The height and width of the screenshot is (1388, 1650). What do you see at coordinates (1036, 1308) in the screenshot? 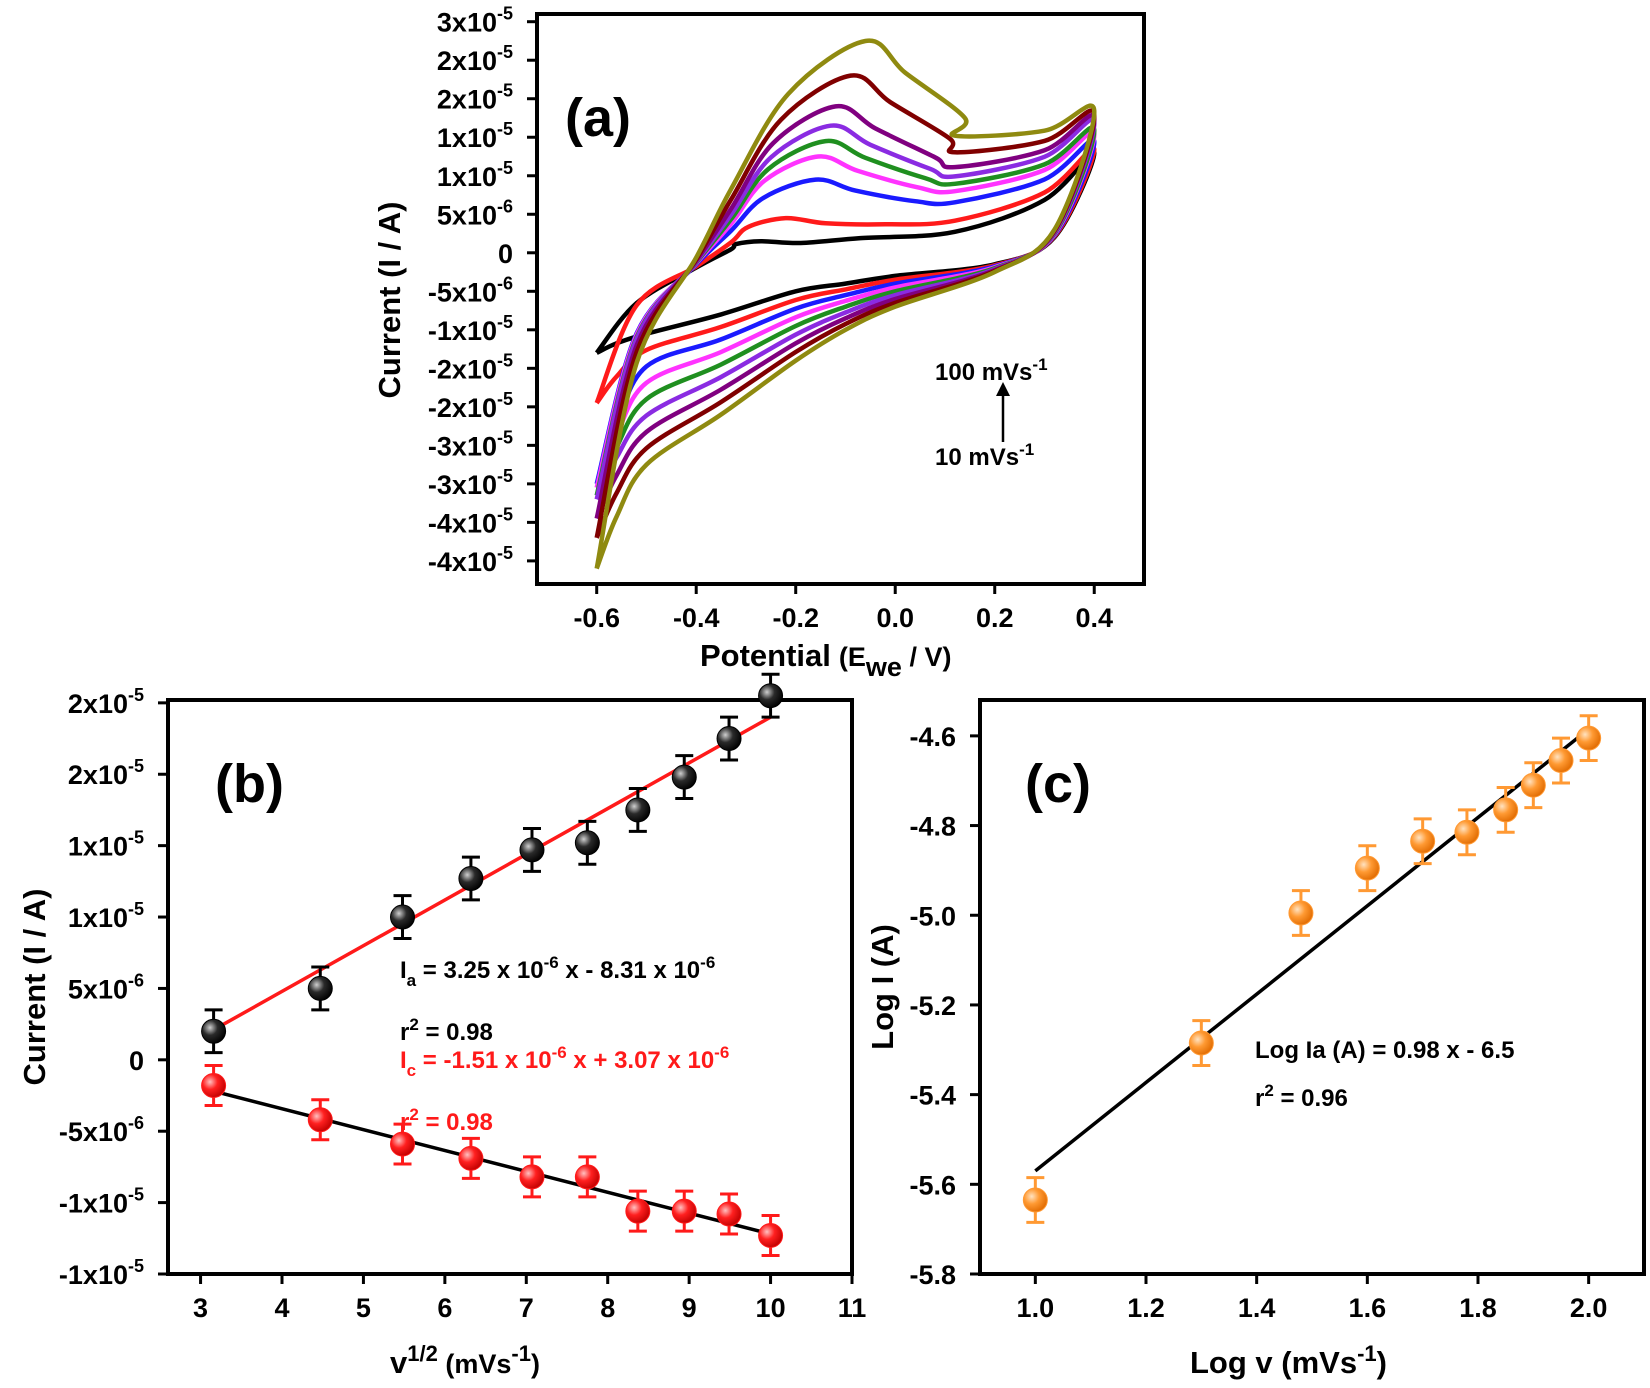
I see `x-tick-label: 1.0` at bounding box center [1036, 1308].